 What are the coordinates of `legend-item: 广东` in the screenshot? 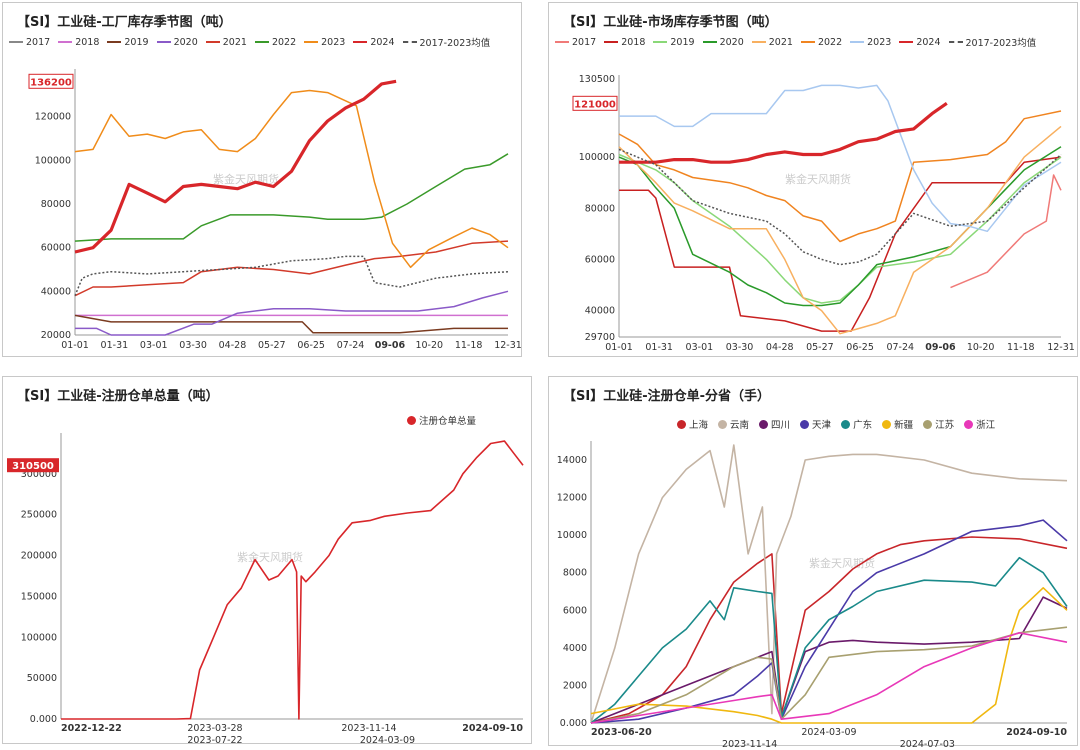 It's located at (856, 424).